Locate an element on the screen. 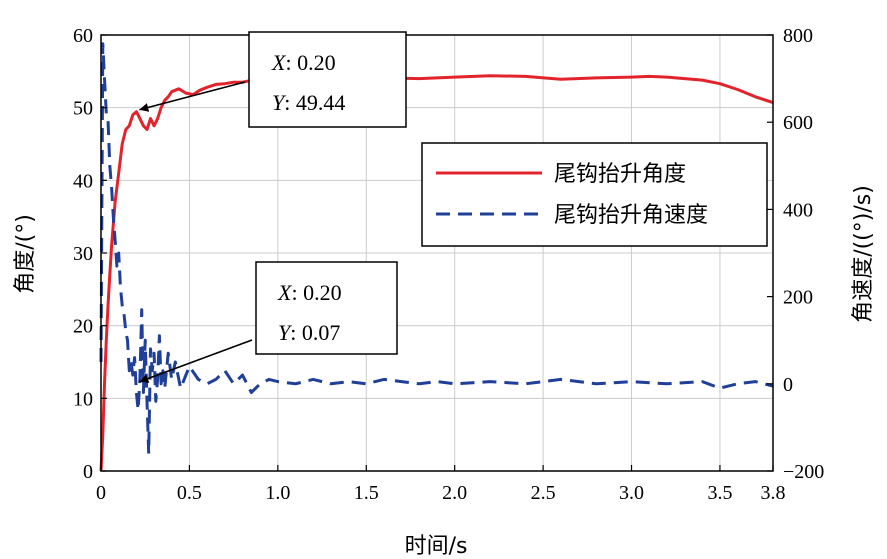 The width and height of the screenshot is (887, 559). annotation-y-text: Y: 49.44 is located at coordinates (308, 102).